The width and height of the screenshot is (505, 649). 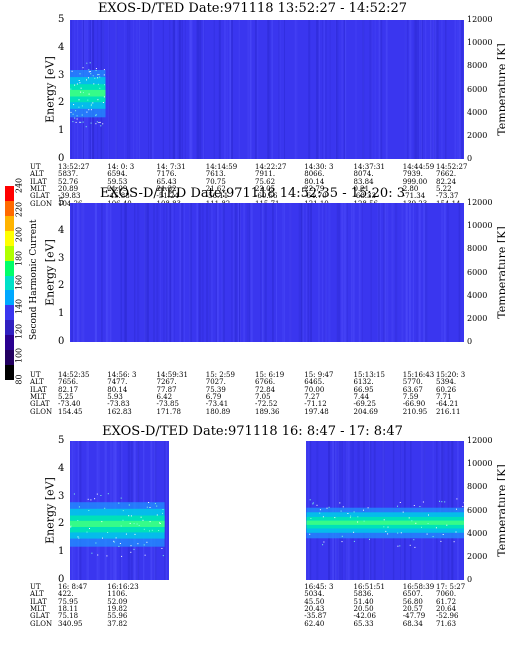 I want to click on orbit-cell: 7060., so click(x=446, y=594).